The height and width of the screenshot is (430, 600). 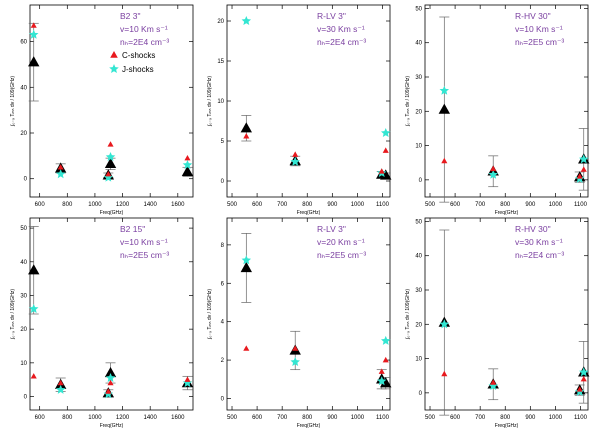 What do you see at coordinates (23, 88) in the screenshot?
I see `y-tick-label: 40` at bounding box center [23, 88].